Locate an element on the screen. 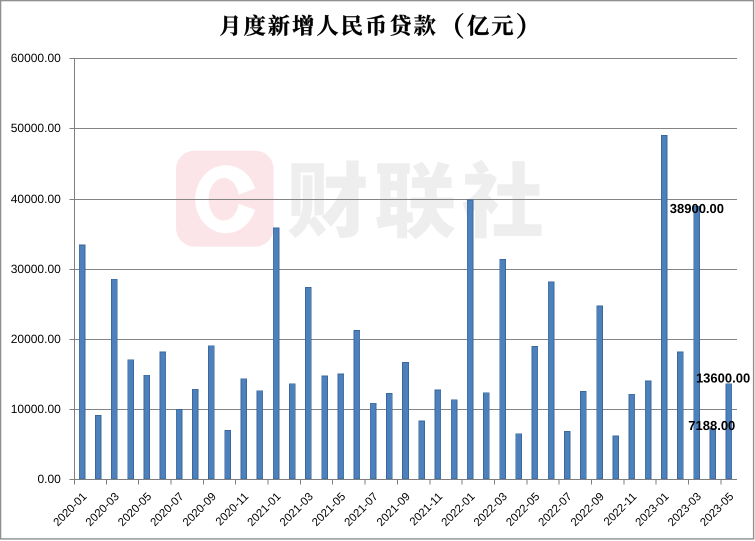  svg-text: 50000.00 is located at coordinates (36, 128).